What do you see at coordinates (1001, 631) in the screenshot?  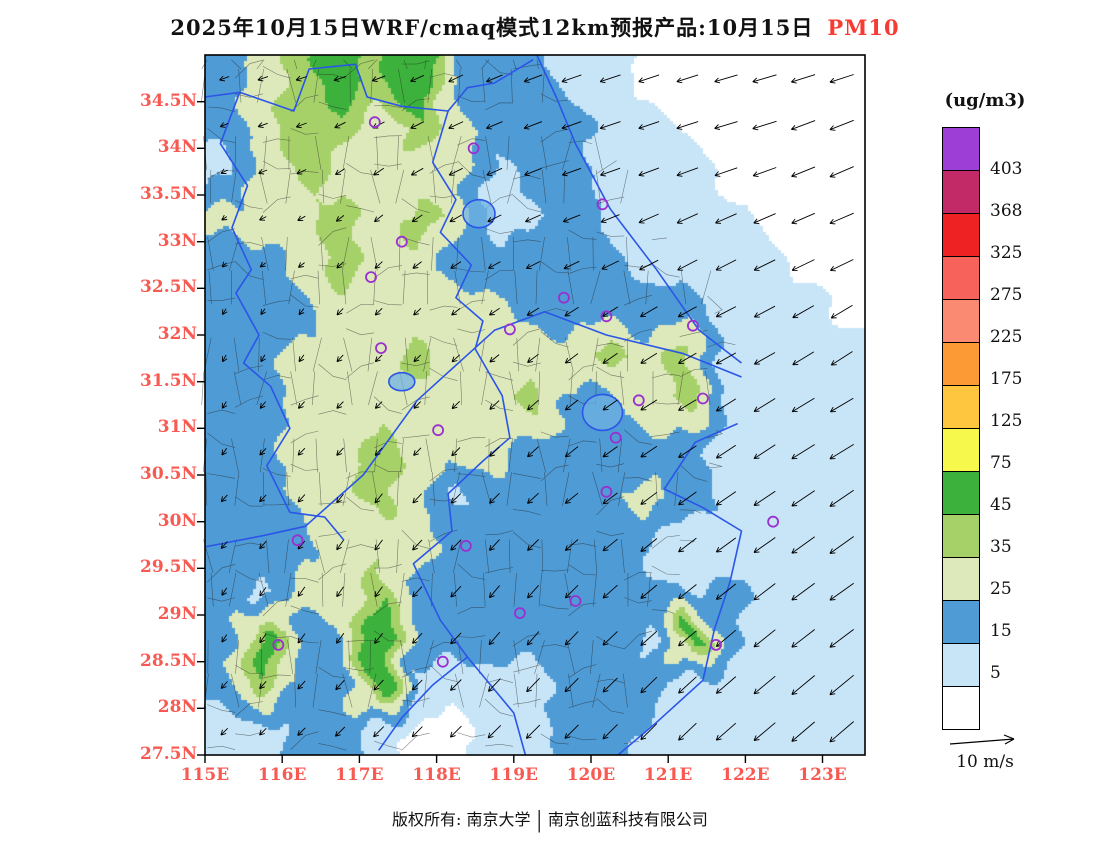 I see `colorbar-level-label: 15` at bounding box center [1001, 631].